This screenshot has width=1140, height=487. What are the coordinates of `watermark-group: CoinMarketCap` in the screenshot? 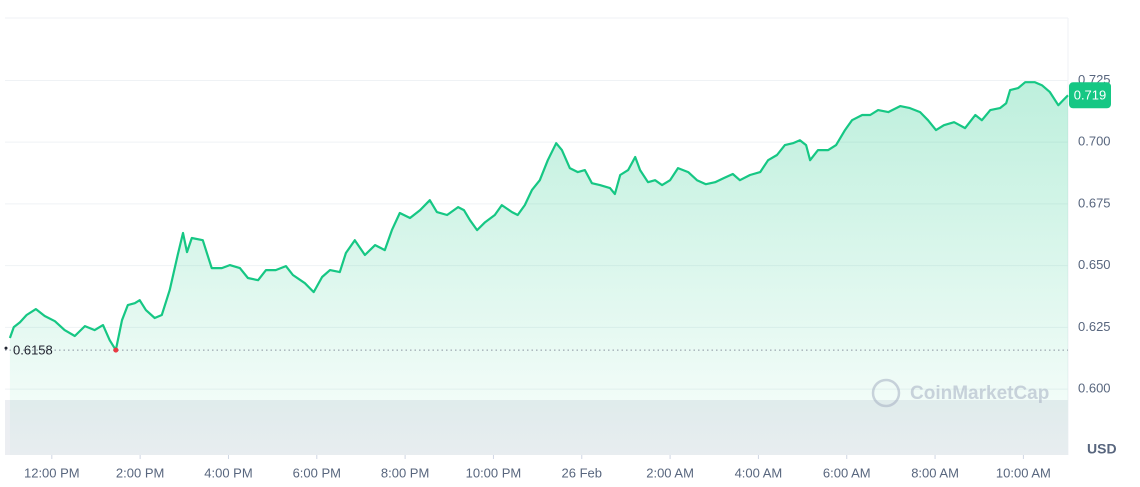 It's located at (960, 393).